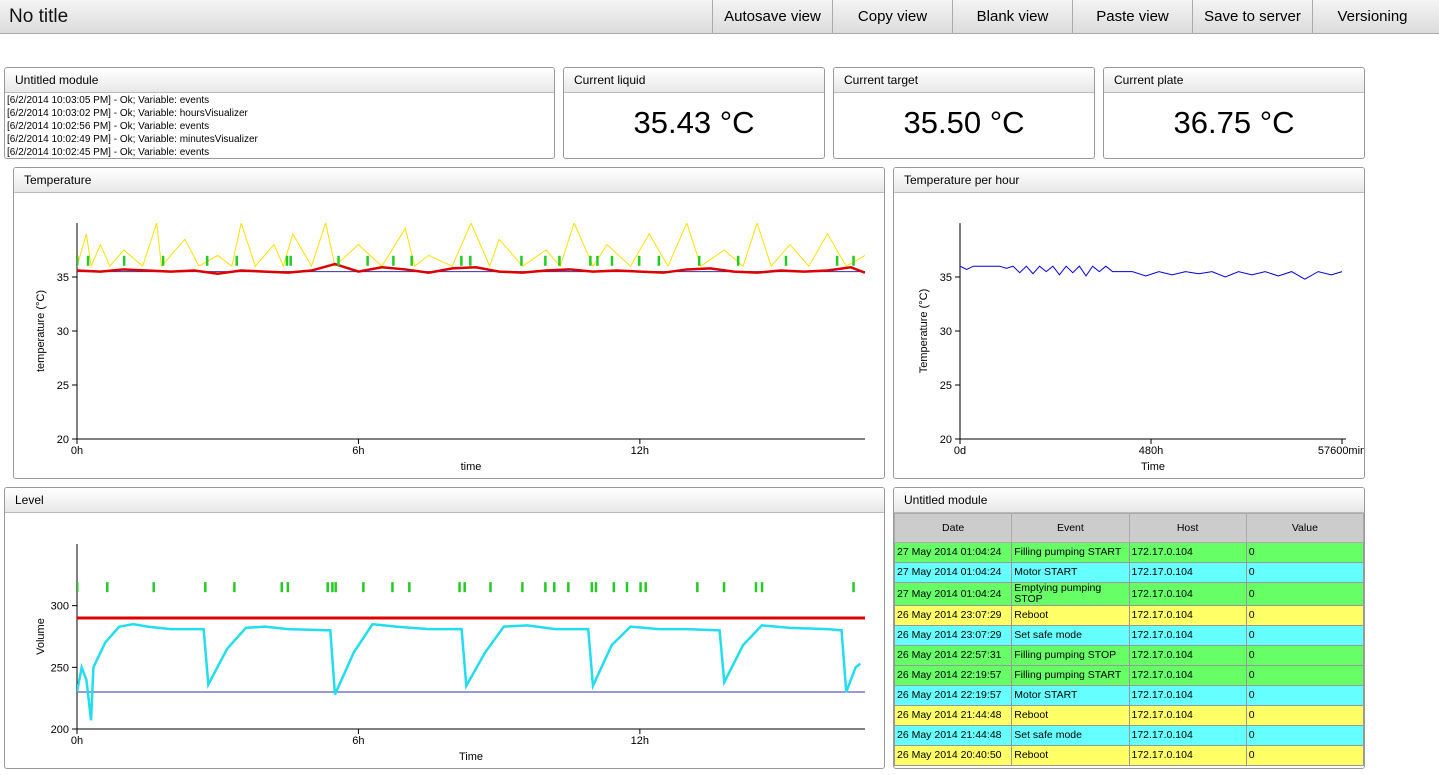  What do you see at coordinates (444, 500) in the screenshot?
I see `panel-title: Level` at bounding box center [444, 500].